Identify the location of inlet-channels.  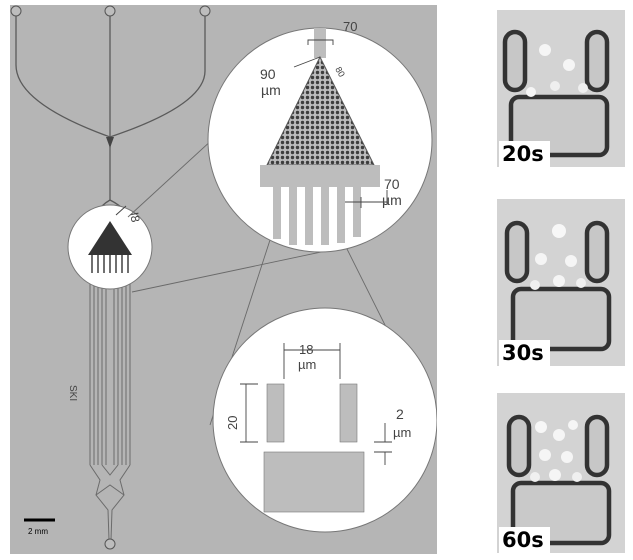
(110, 113).